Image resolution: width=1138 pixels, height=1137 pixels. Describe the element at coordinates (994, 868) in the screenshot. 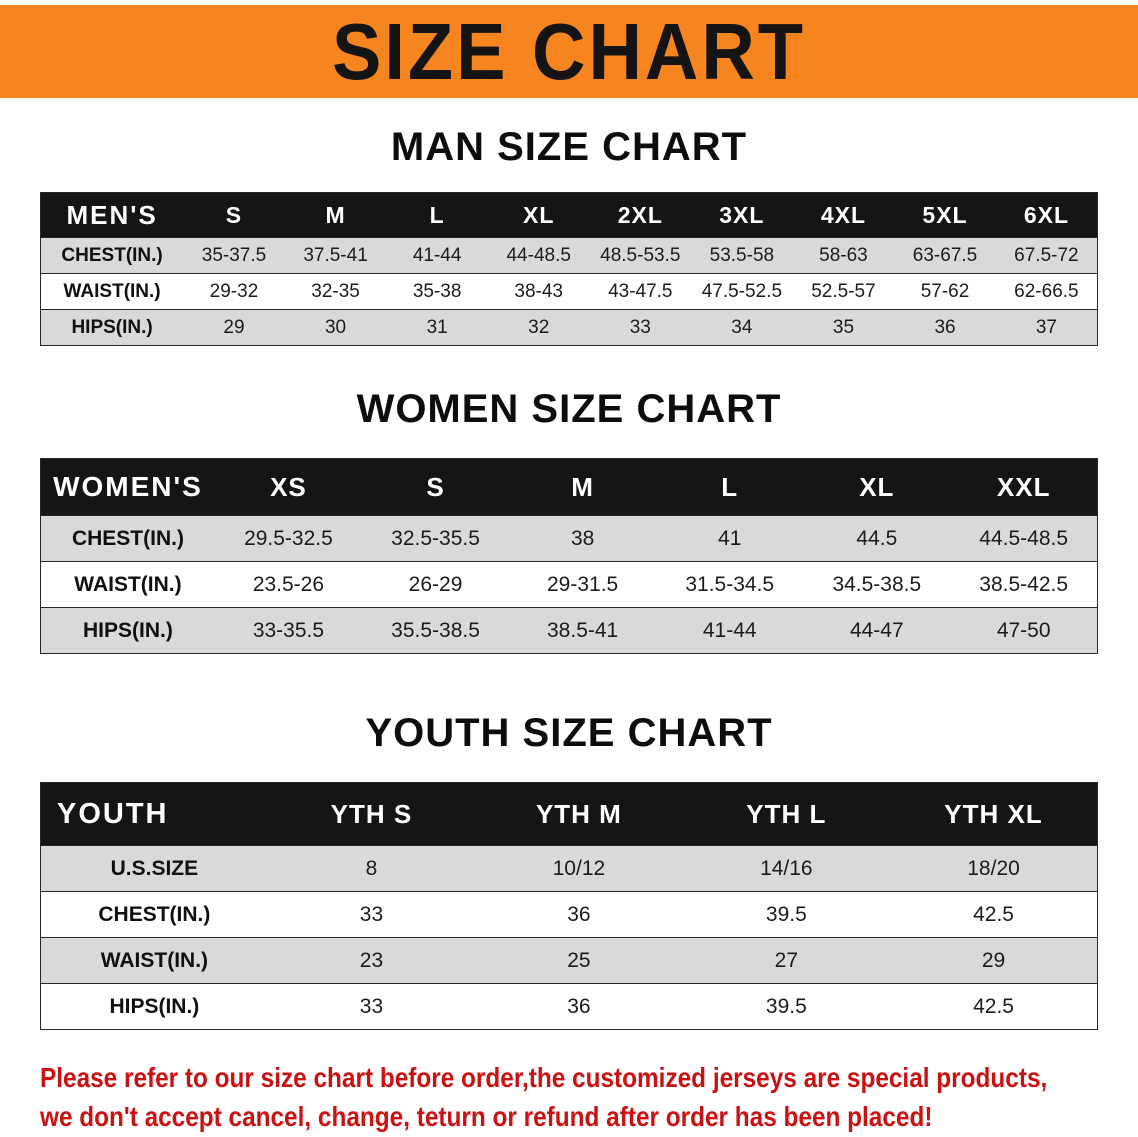

I see `size-value-cell: 18/20` at that location.